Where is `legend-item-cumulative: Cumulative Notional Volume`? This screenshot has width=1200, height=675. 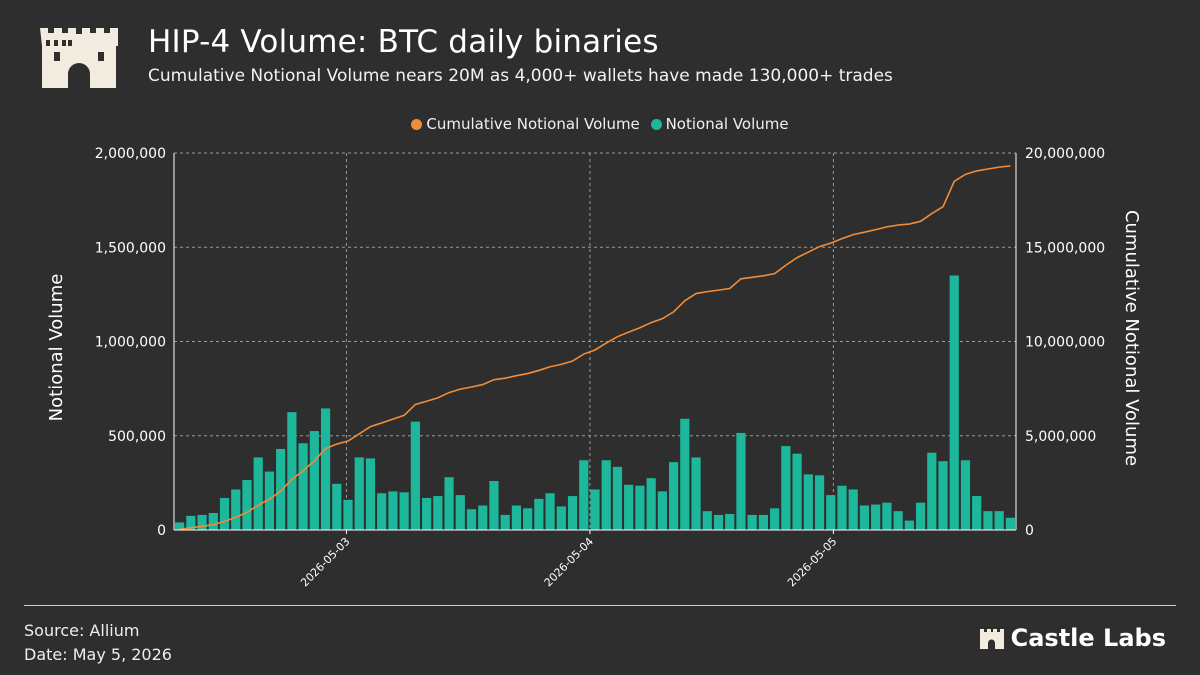 legend-item-cumulative: Cumulative Notional Volume is located at coordinates (525, 124).